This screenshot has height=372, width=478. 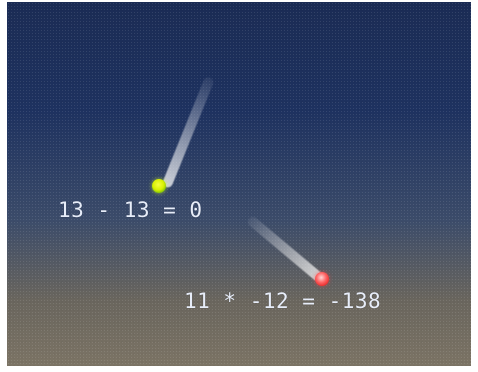 I want to click on red-ball, so click(x=322, y=279).